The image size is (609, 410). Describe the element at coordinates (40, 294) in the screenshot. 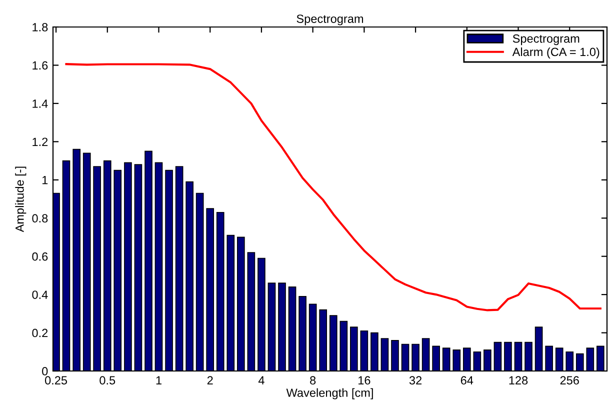

I see `y-tick-label: 0.4` at that location.